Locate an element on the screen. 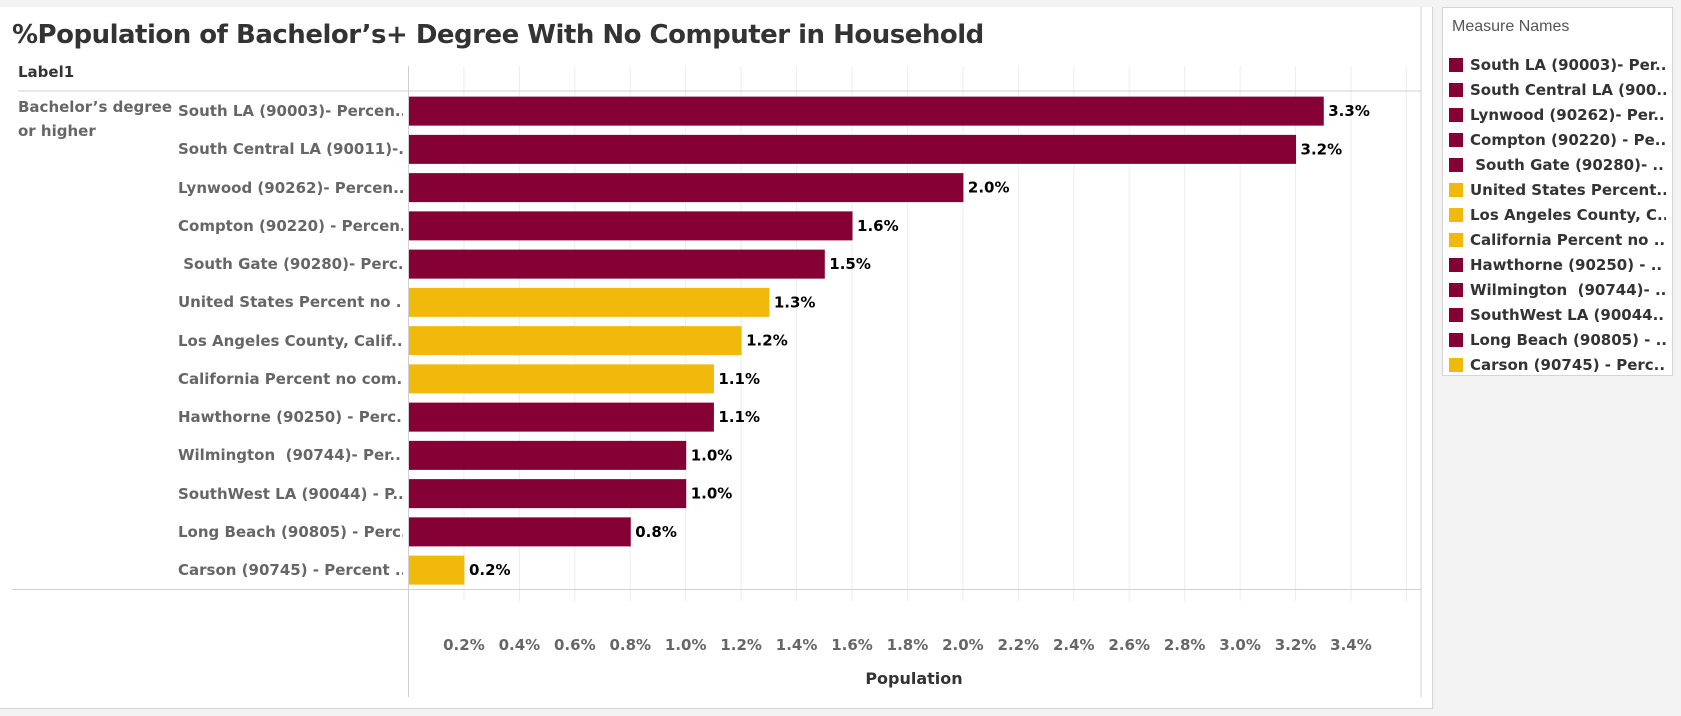 The width and height of the screenshot is (1681, 716). data-label: 1.3% is located at coordinates (795, 302).